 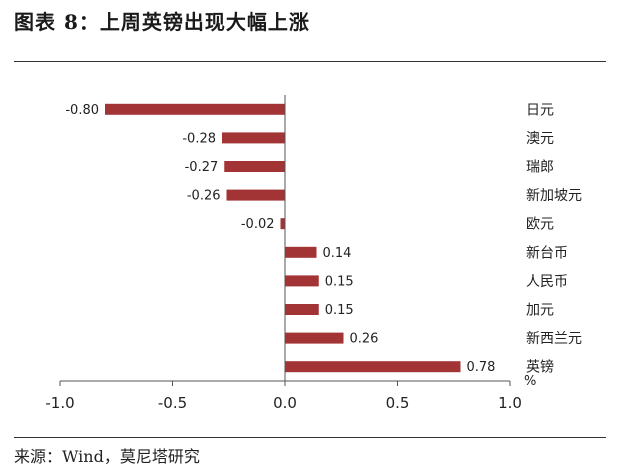 What do you see at coordinates (204, 196) in the screenshot?
I see `data-label: -0.26` at bounding box center [204, 196].